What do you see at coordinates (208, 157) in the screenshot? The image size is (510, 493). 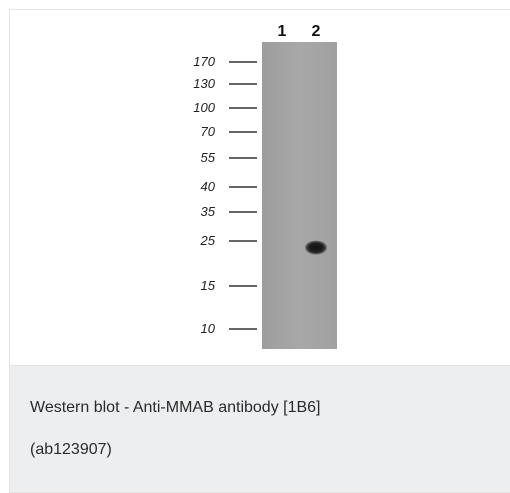 I see `marker-label-55: 55` at bounding box center [208, 157].